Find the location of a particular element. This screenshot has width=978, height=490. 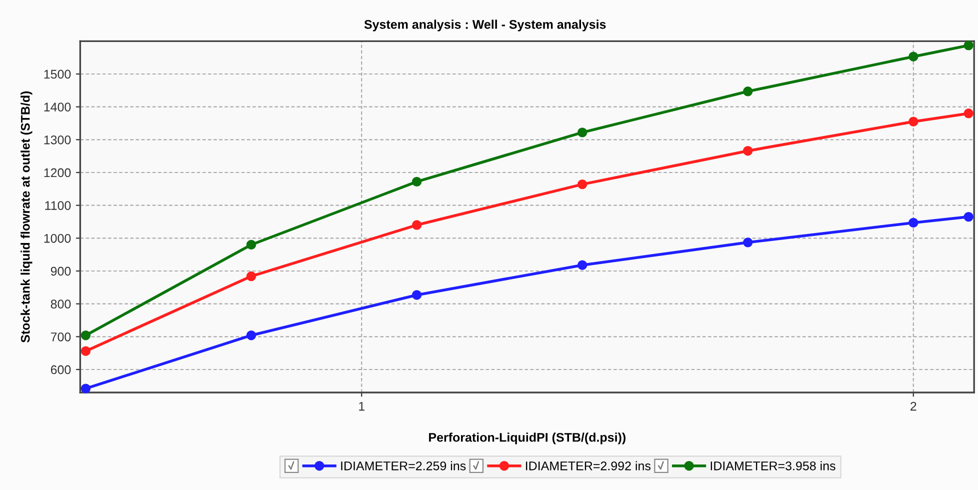

y-tick-label: 1200 is located at coordinates (57, 173).